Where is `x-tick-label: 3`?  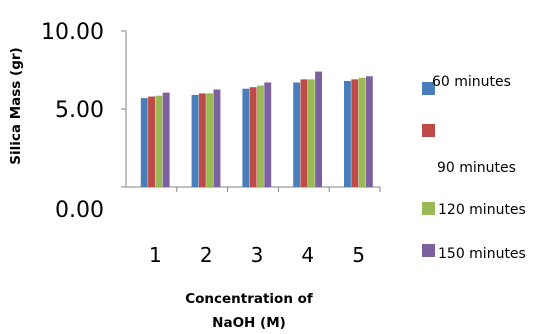 x-tick-label: 3 is located at coordinates (257, 255).